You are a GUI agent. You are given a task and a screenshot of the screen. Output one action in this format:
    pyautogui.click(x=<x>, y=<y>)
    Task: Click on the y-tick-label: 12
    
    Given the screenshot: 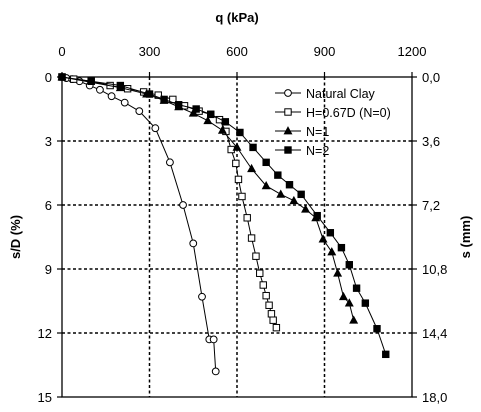 What is the action you would take?
    pyautogui.click(x=45, y=333)
    